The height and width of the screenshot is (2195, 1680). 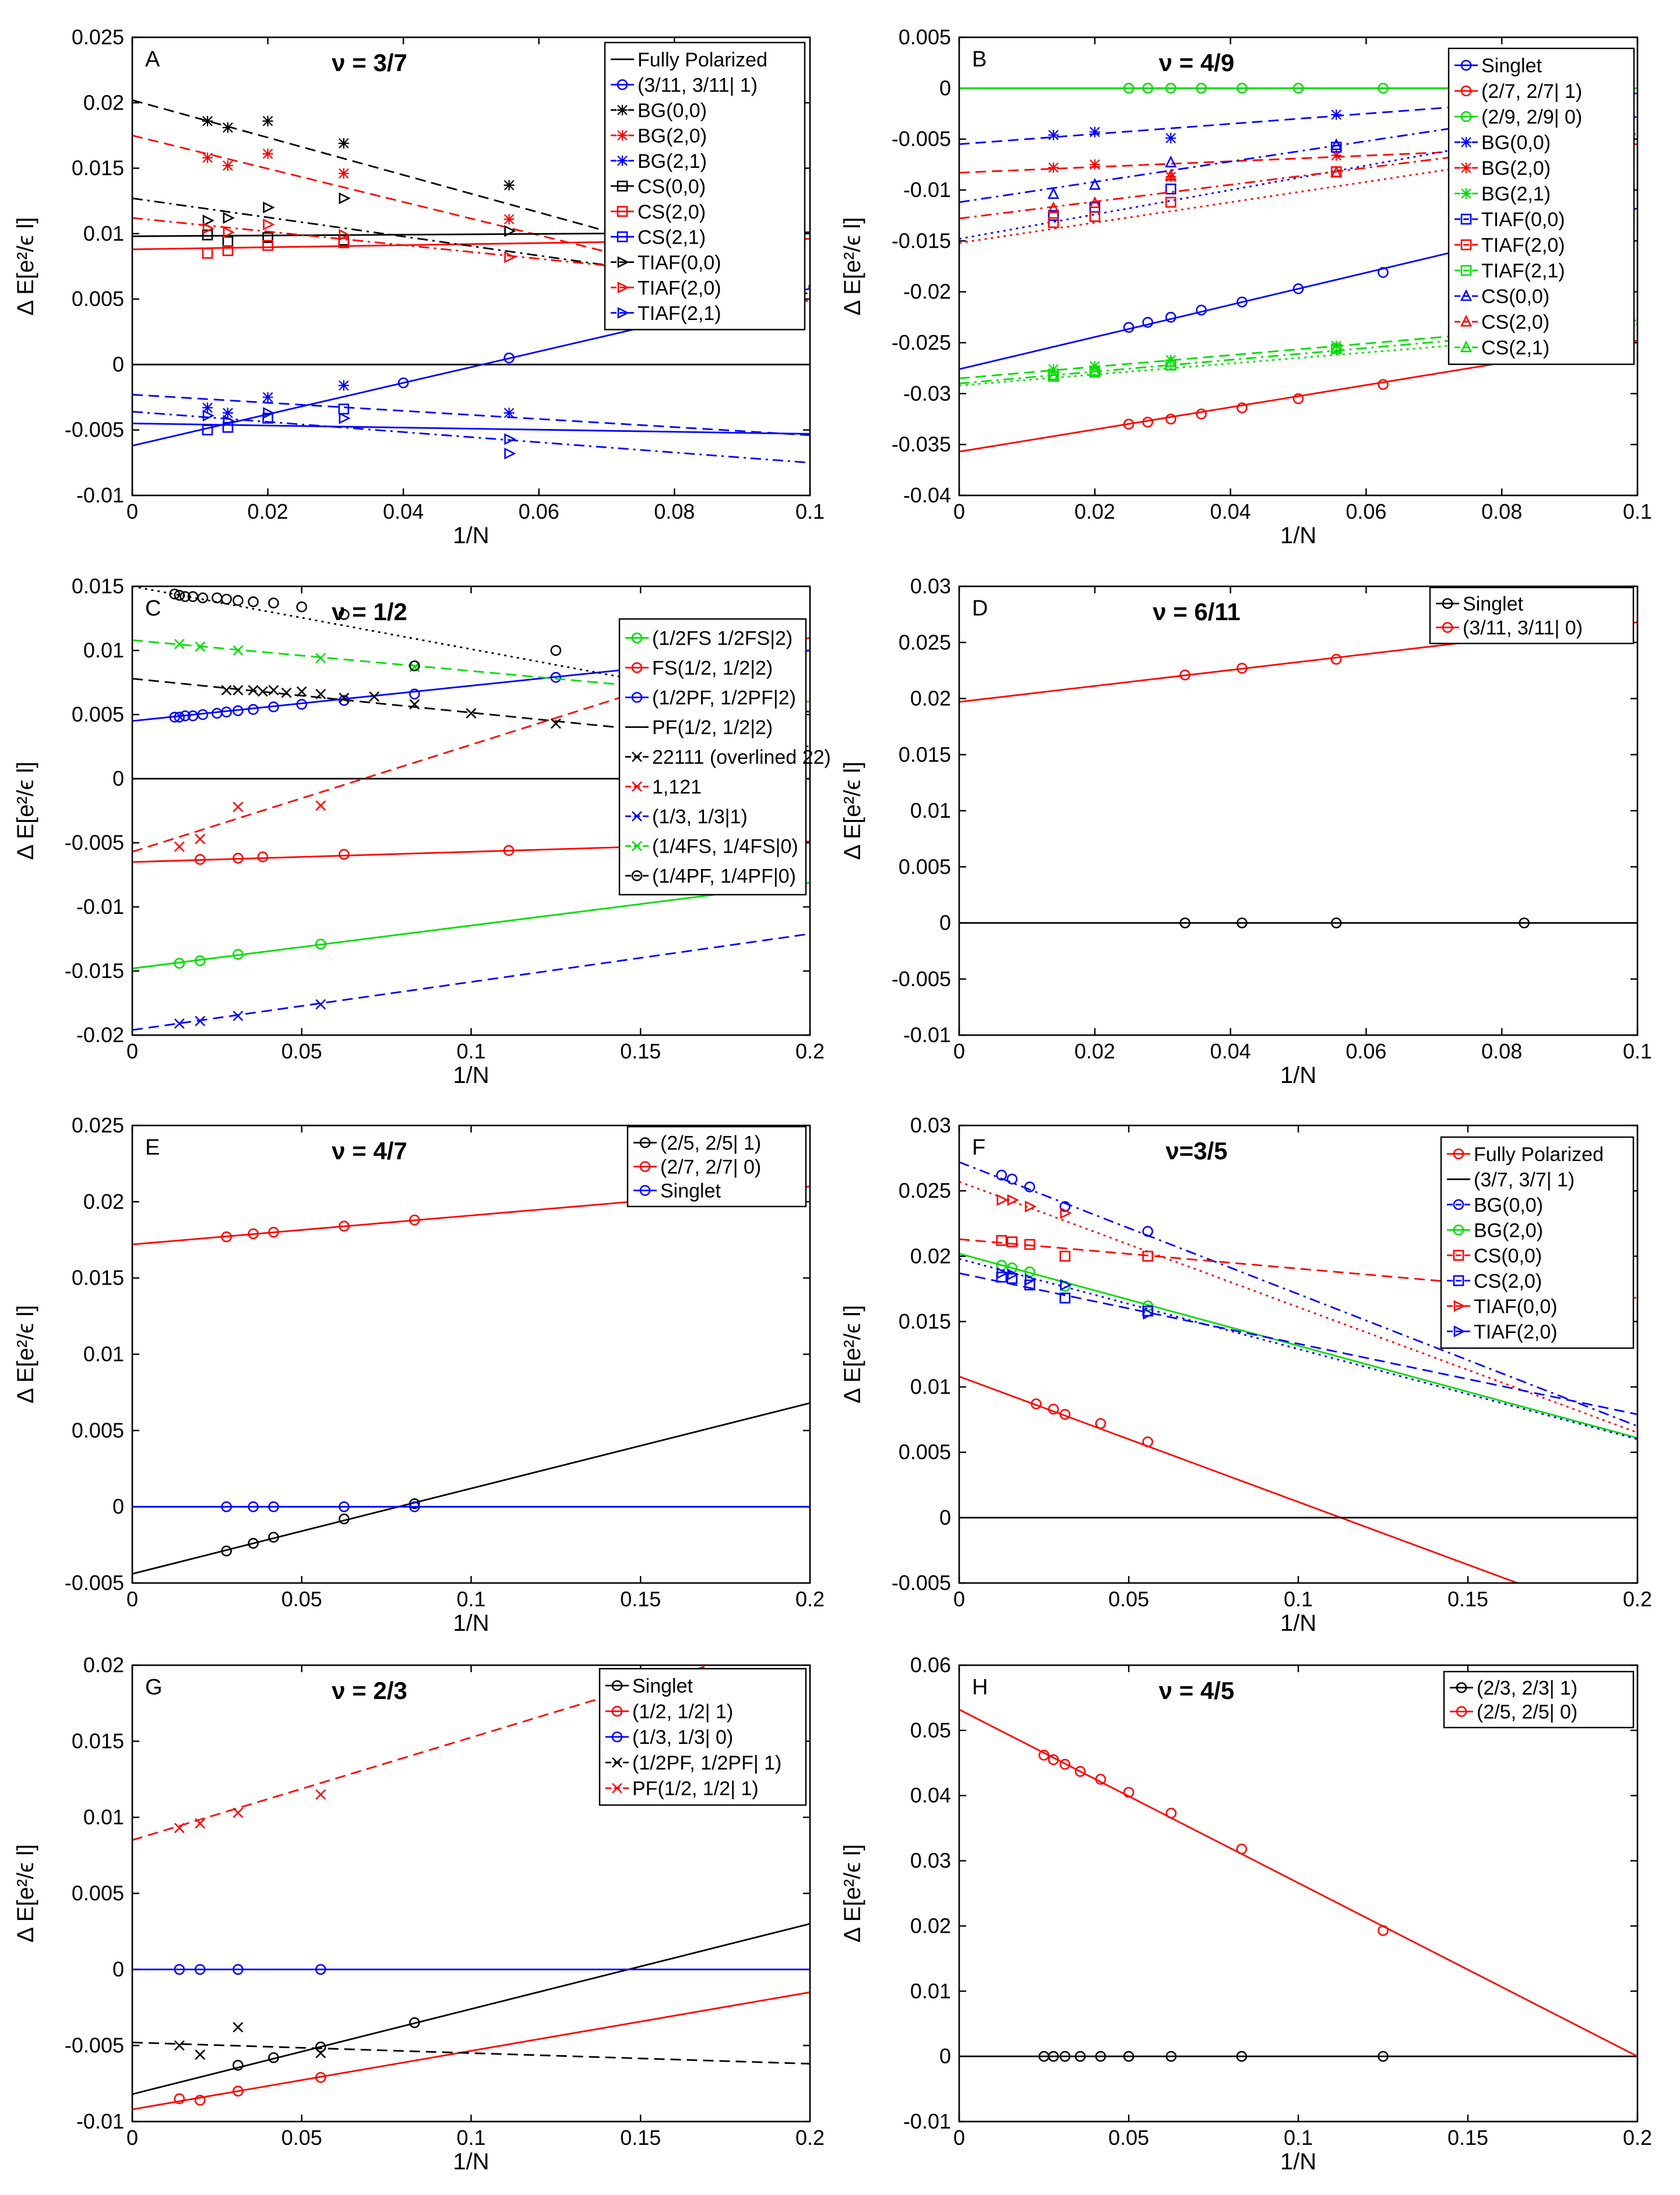 I want to click on panel-a-series-10-point, so click(x=229, y=232).